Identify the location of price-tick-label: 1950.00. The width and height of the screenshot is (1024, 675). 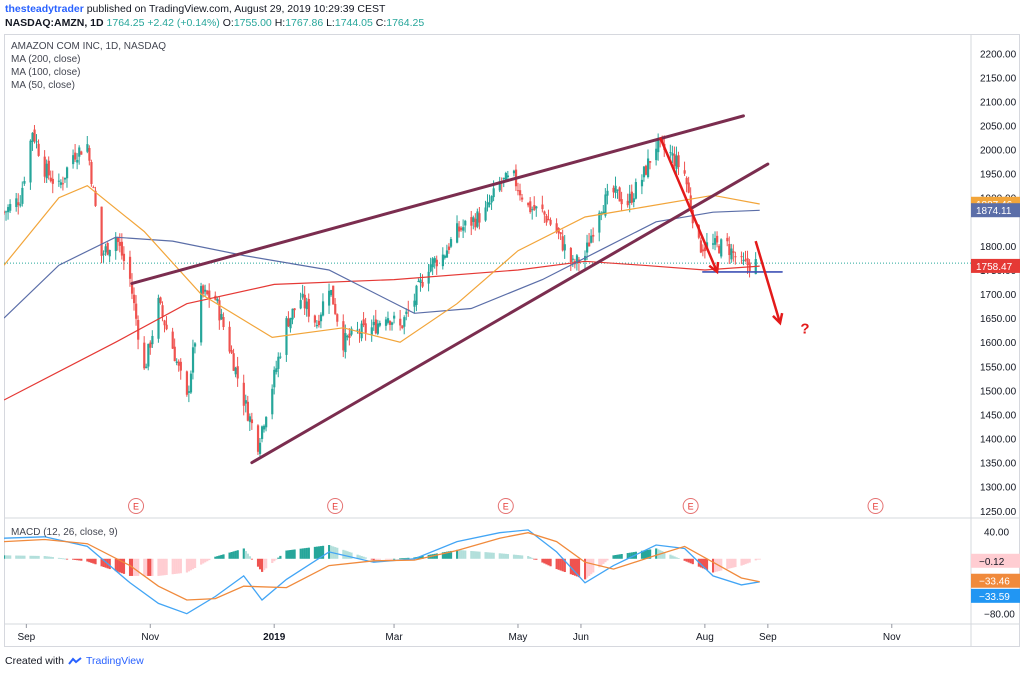
(998, 175).